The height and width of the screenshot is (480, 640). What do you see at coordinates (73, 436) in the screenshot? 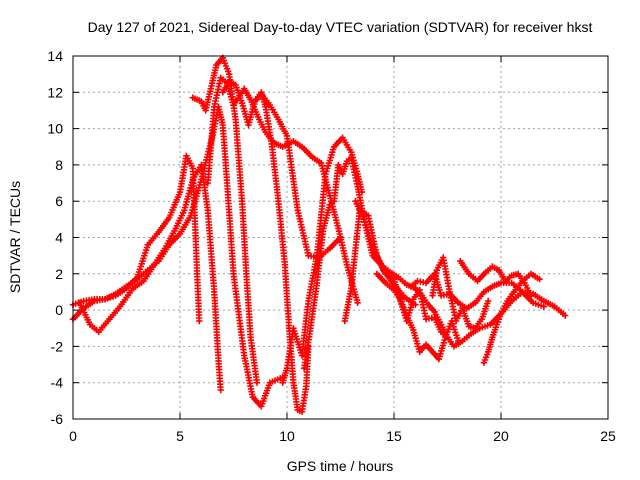
I see `x-tick-label: 0` at bounding box center [73, 436].